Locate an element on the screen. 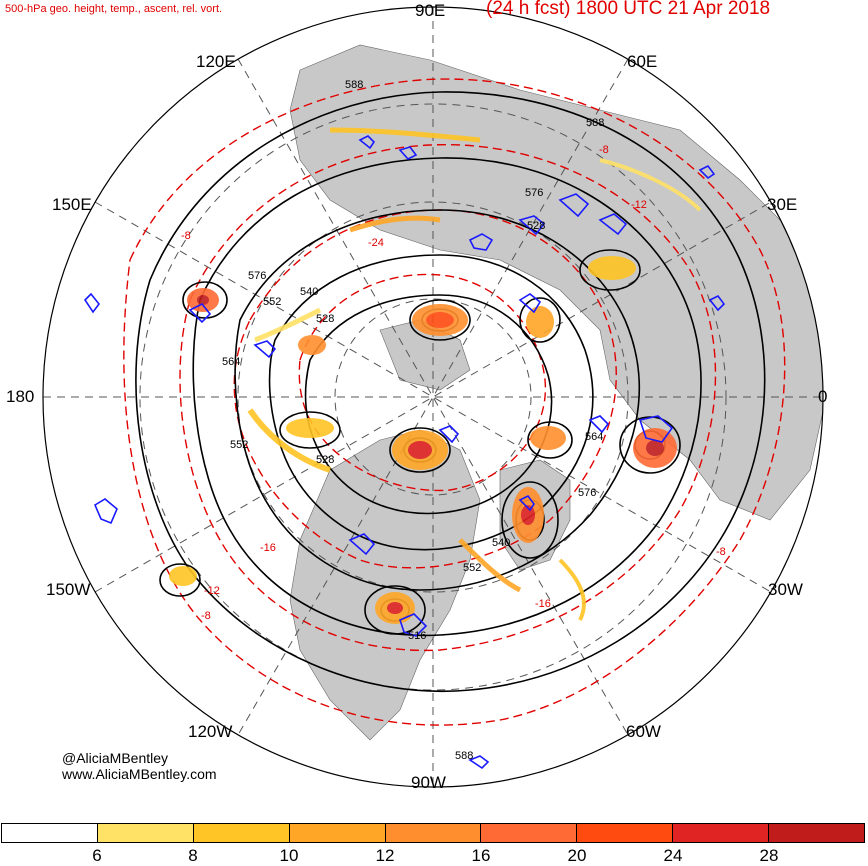 This screenshot has width=868, height=866. lon-label-90w: 90W is located at coordinates (428, 782).